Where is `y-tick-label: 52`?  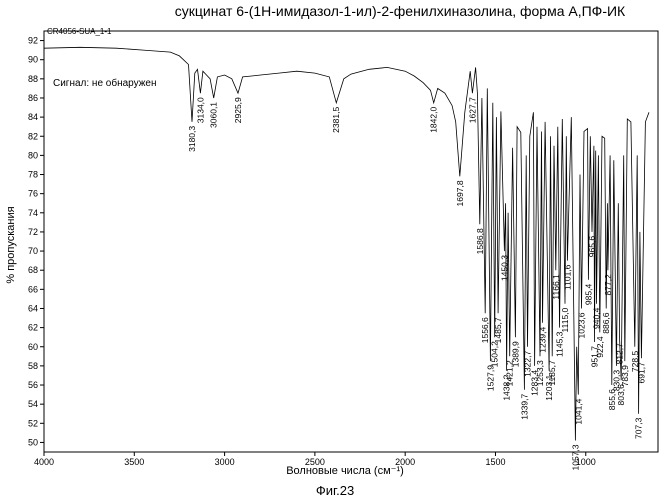 y-tick-label: 52 is located at coordinates (33, 423).